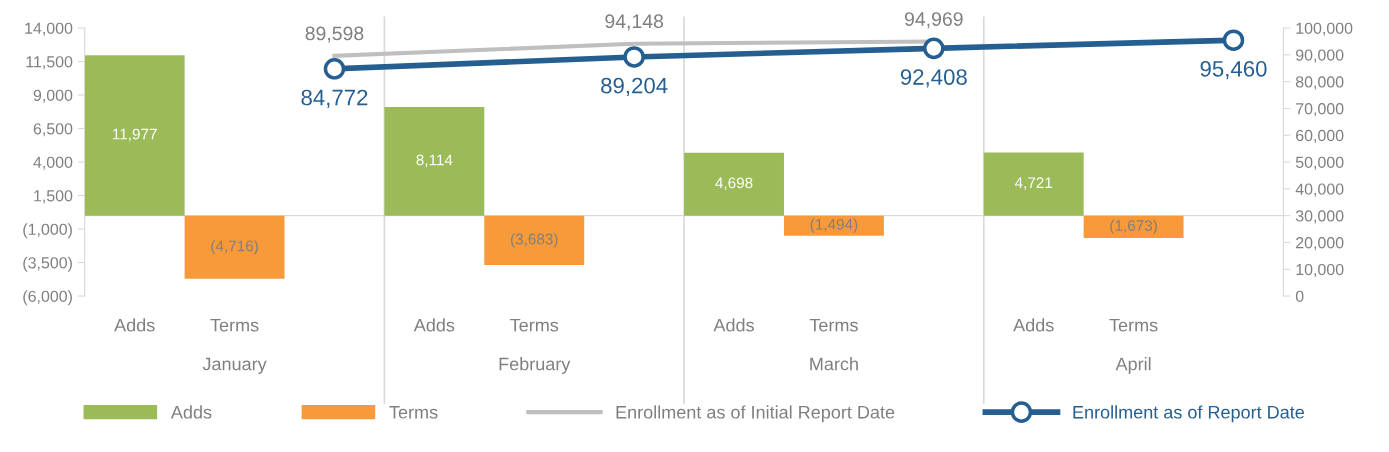 The width and height of the screenshot is (1389, 452). I want to click on data-label: (1,673), so click(1133, 226).